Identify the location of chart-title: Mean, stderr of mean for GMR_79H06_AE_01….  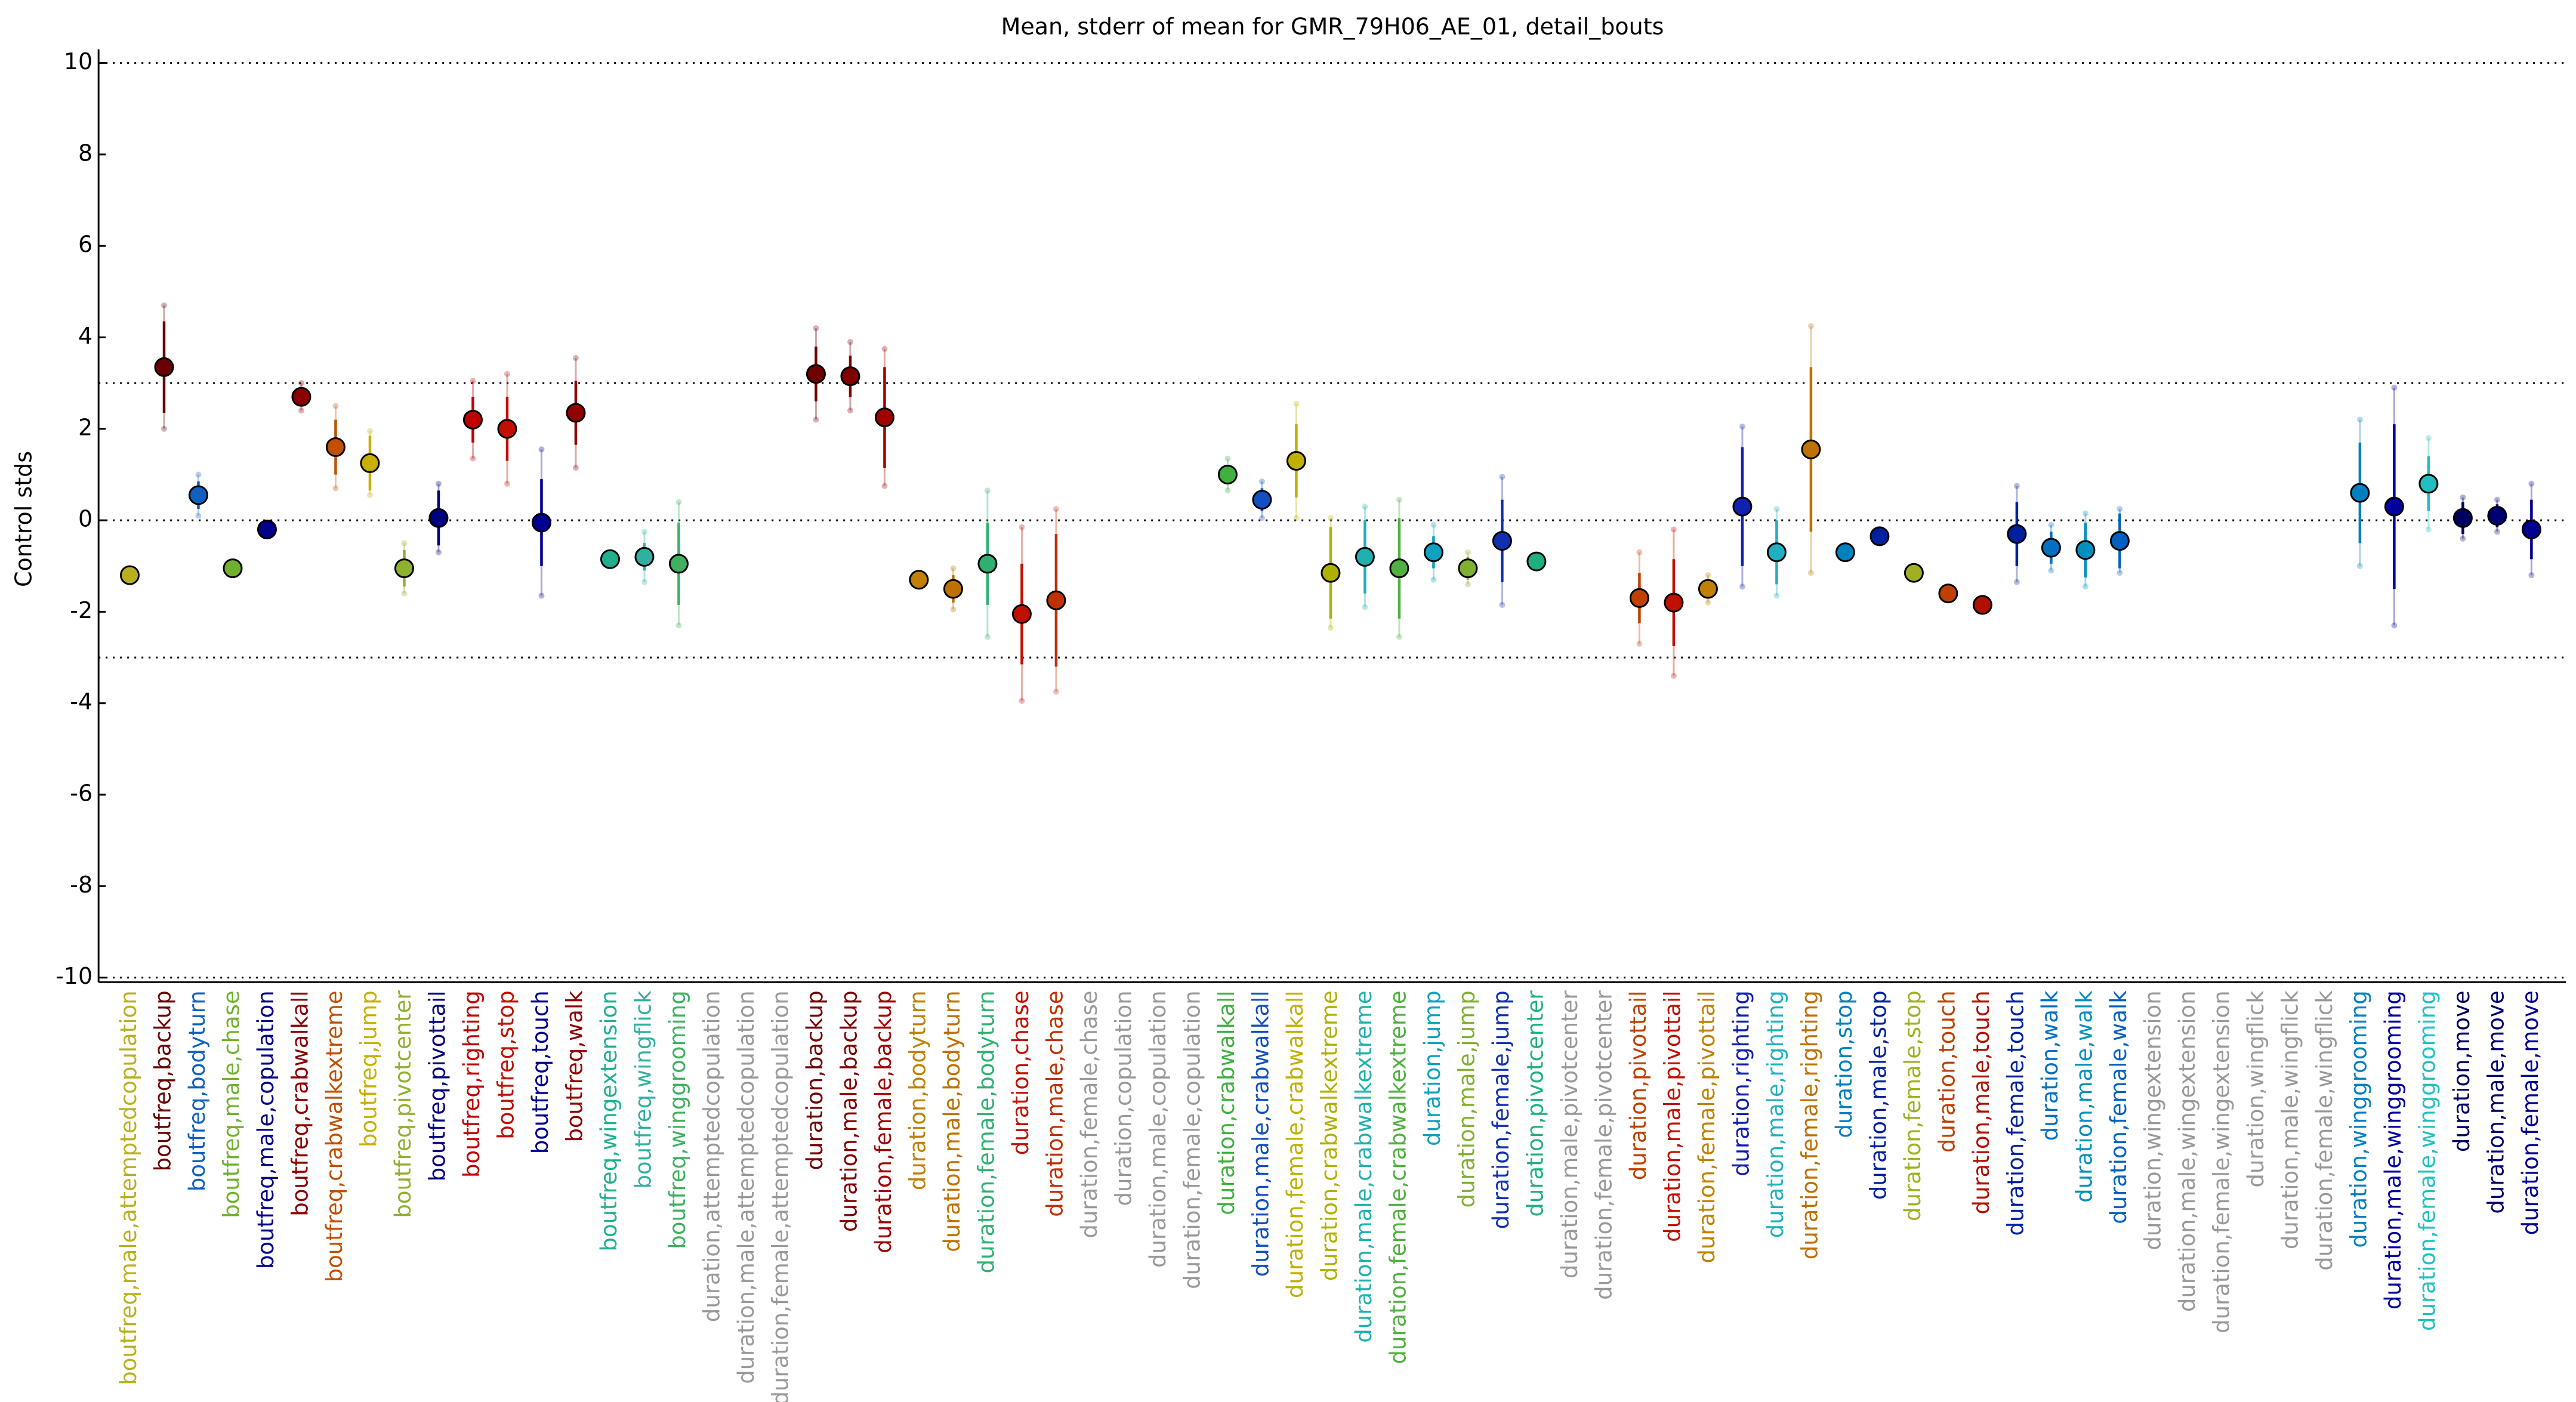
(1332, 27).